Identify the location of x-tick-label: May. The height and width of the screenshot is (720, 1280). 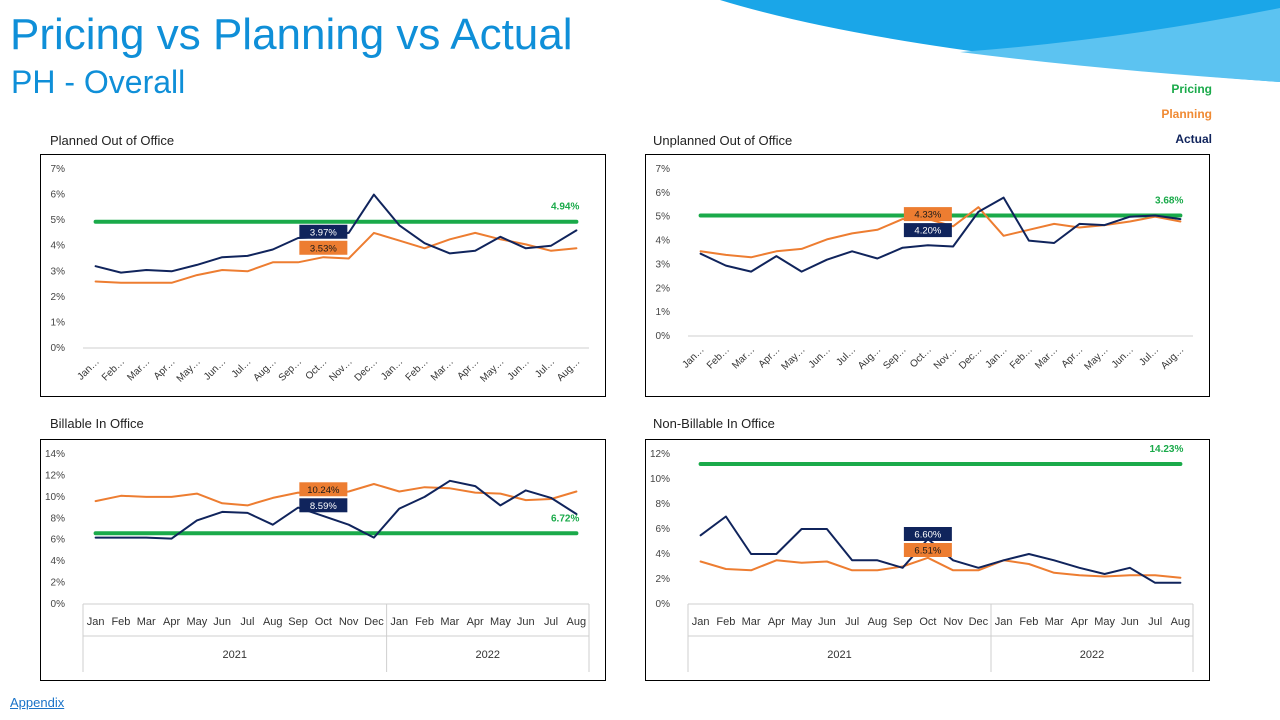
(500, 622).